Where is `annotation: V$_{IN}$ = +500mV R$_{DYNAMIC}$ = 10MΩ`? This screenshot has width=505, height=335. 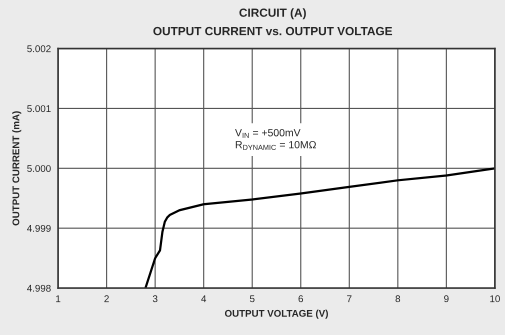
annotation: V$_{IN}$ = +500mV R$_{DYNAMIC}$ = 10MΩ is located at coordinates (275, 139).